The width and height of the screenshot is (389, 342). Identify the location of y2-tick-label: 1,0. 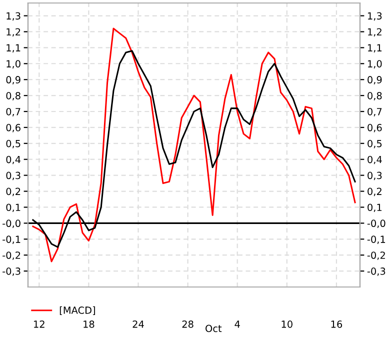
(375, 64).